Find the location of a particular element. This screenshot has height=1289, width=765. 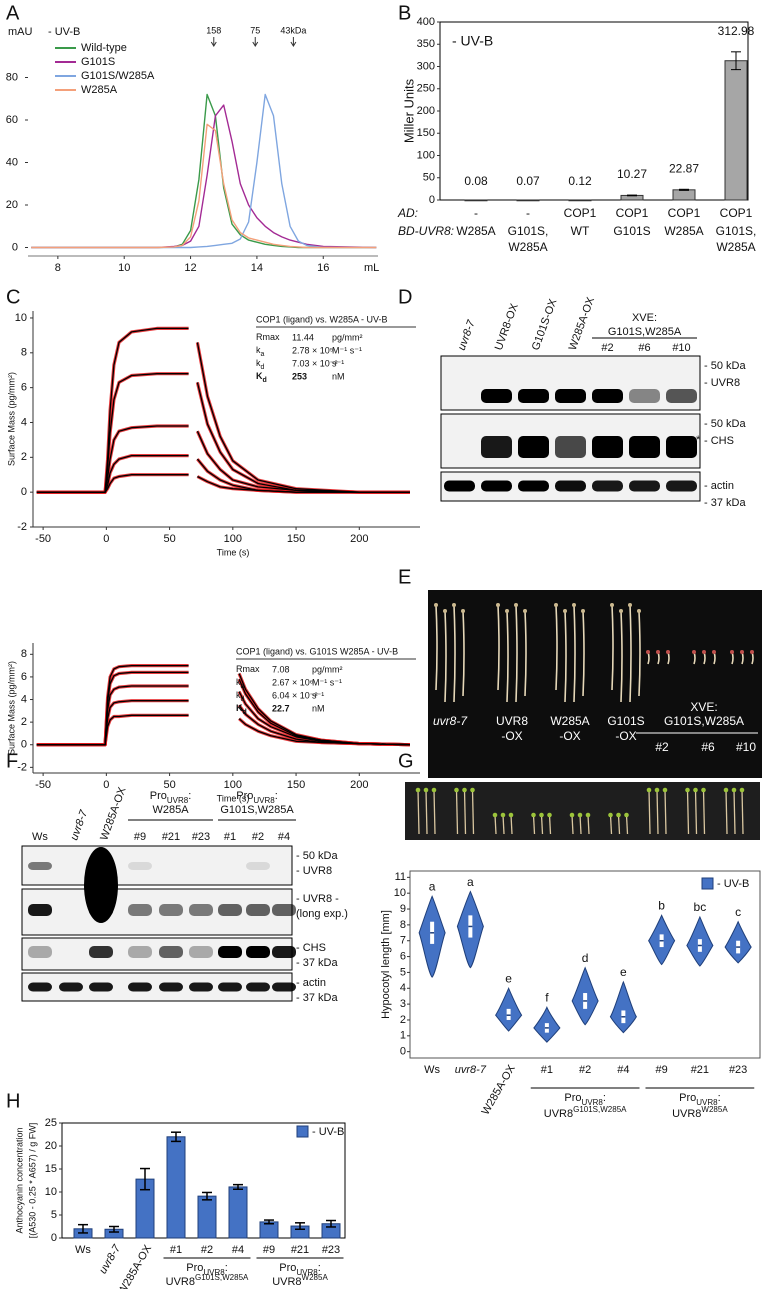

genotype-label: #10 is located at coordinates (746, 747).